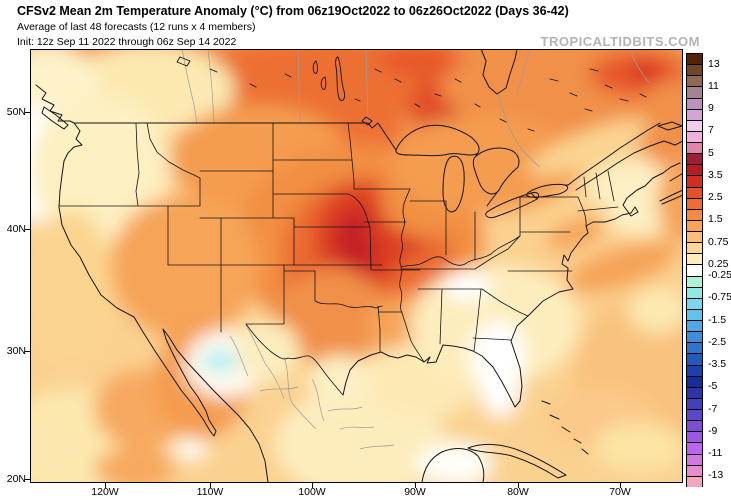  I want to click on colorbar-label: -0.25, so click(719, 275).